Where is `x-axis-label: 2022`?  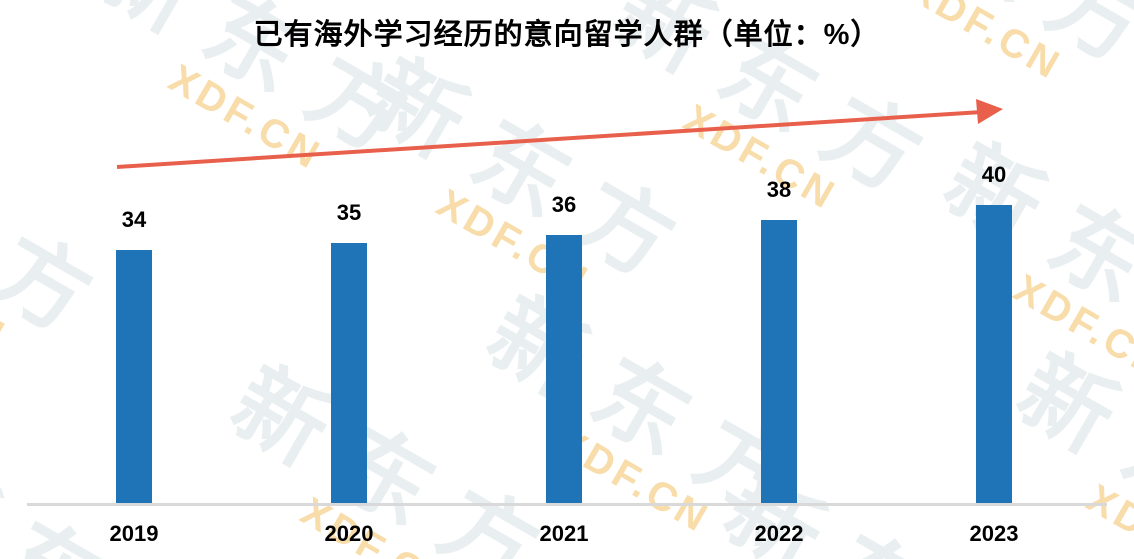 x-axis-label: 2022 is located at coordinates (779, 533).